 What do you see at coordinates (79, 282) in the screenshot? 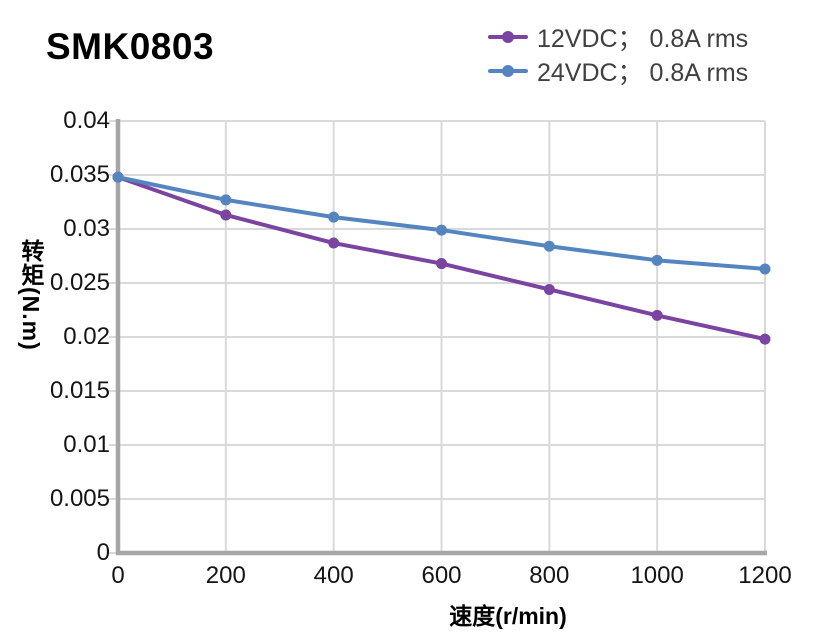
I see `y-tick-label: 0.025` at bounding box center [79, 282].